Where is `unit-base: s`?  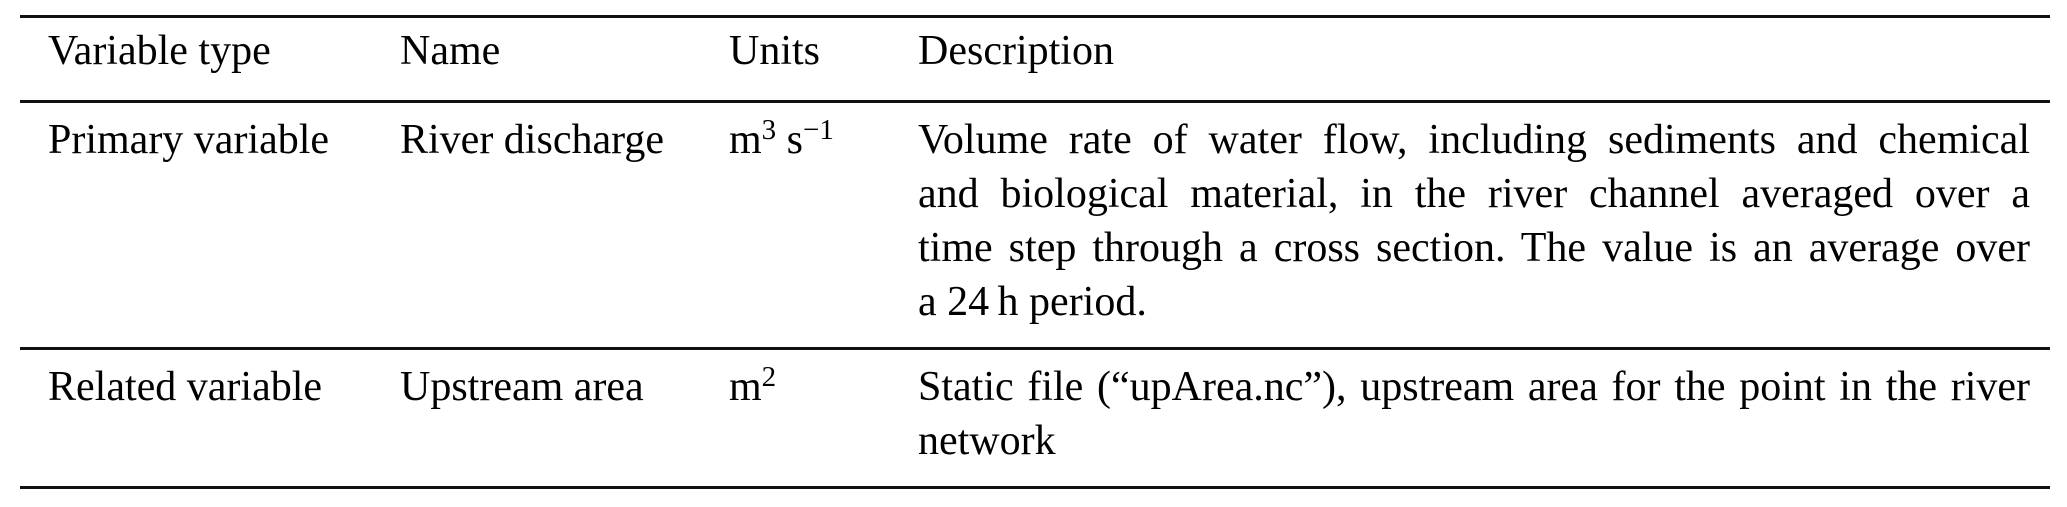
unit-base: s is located at coordinates (790, 140).